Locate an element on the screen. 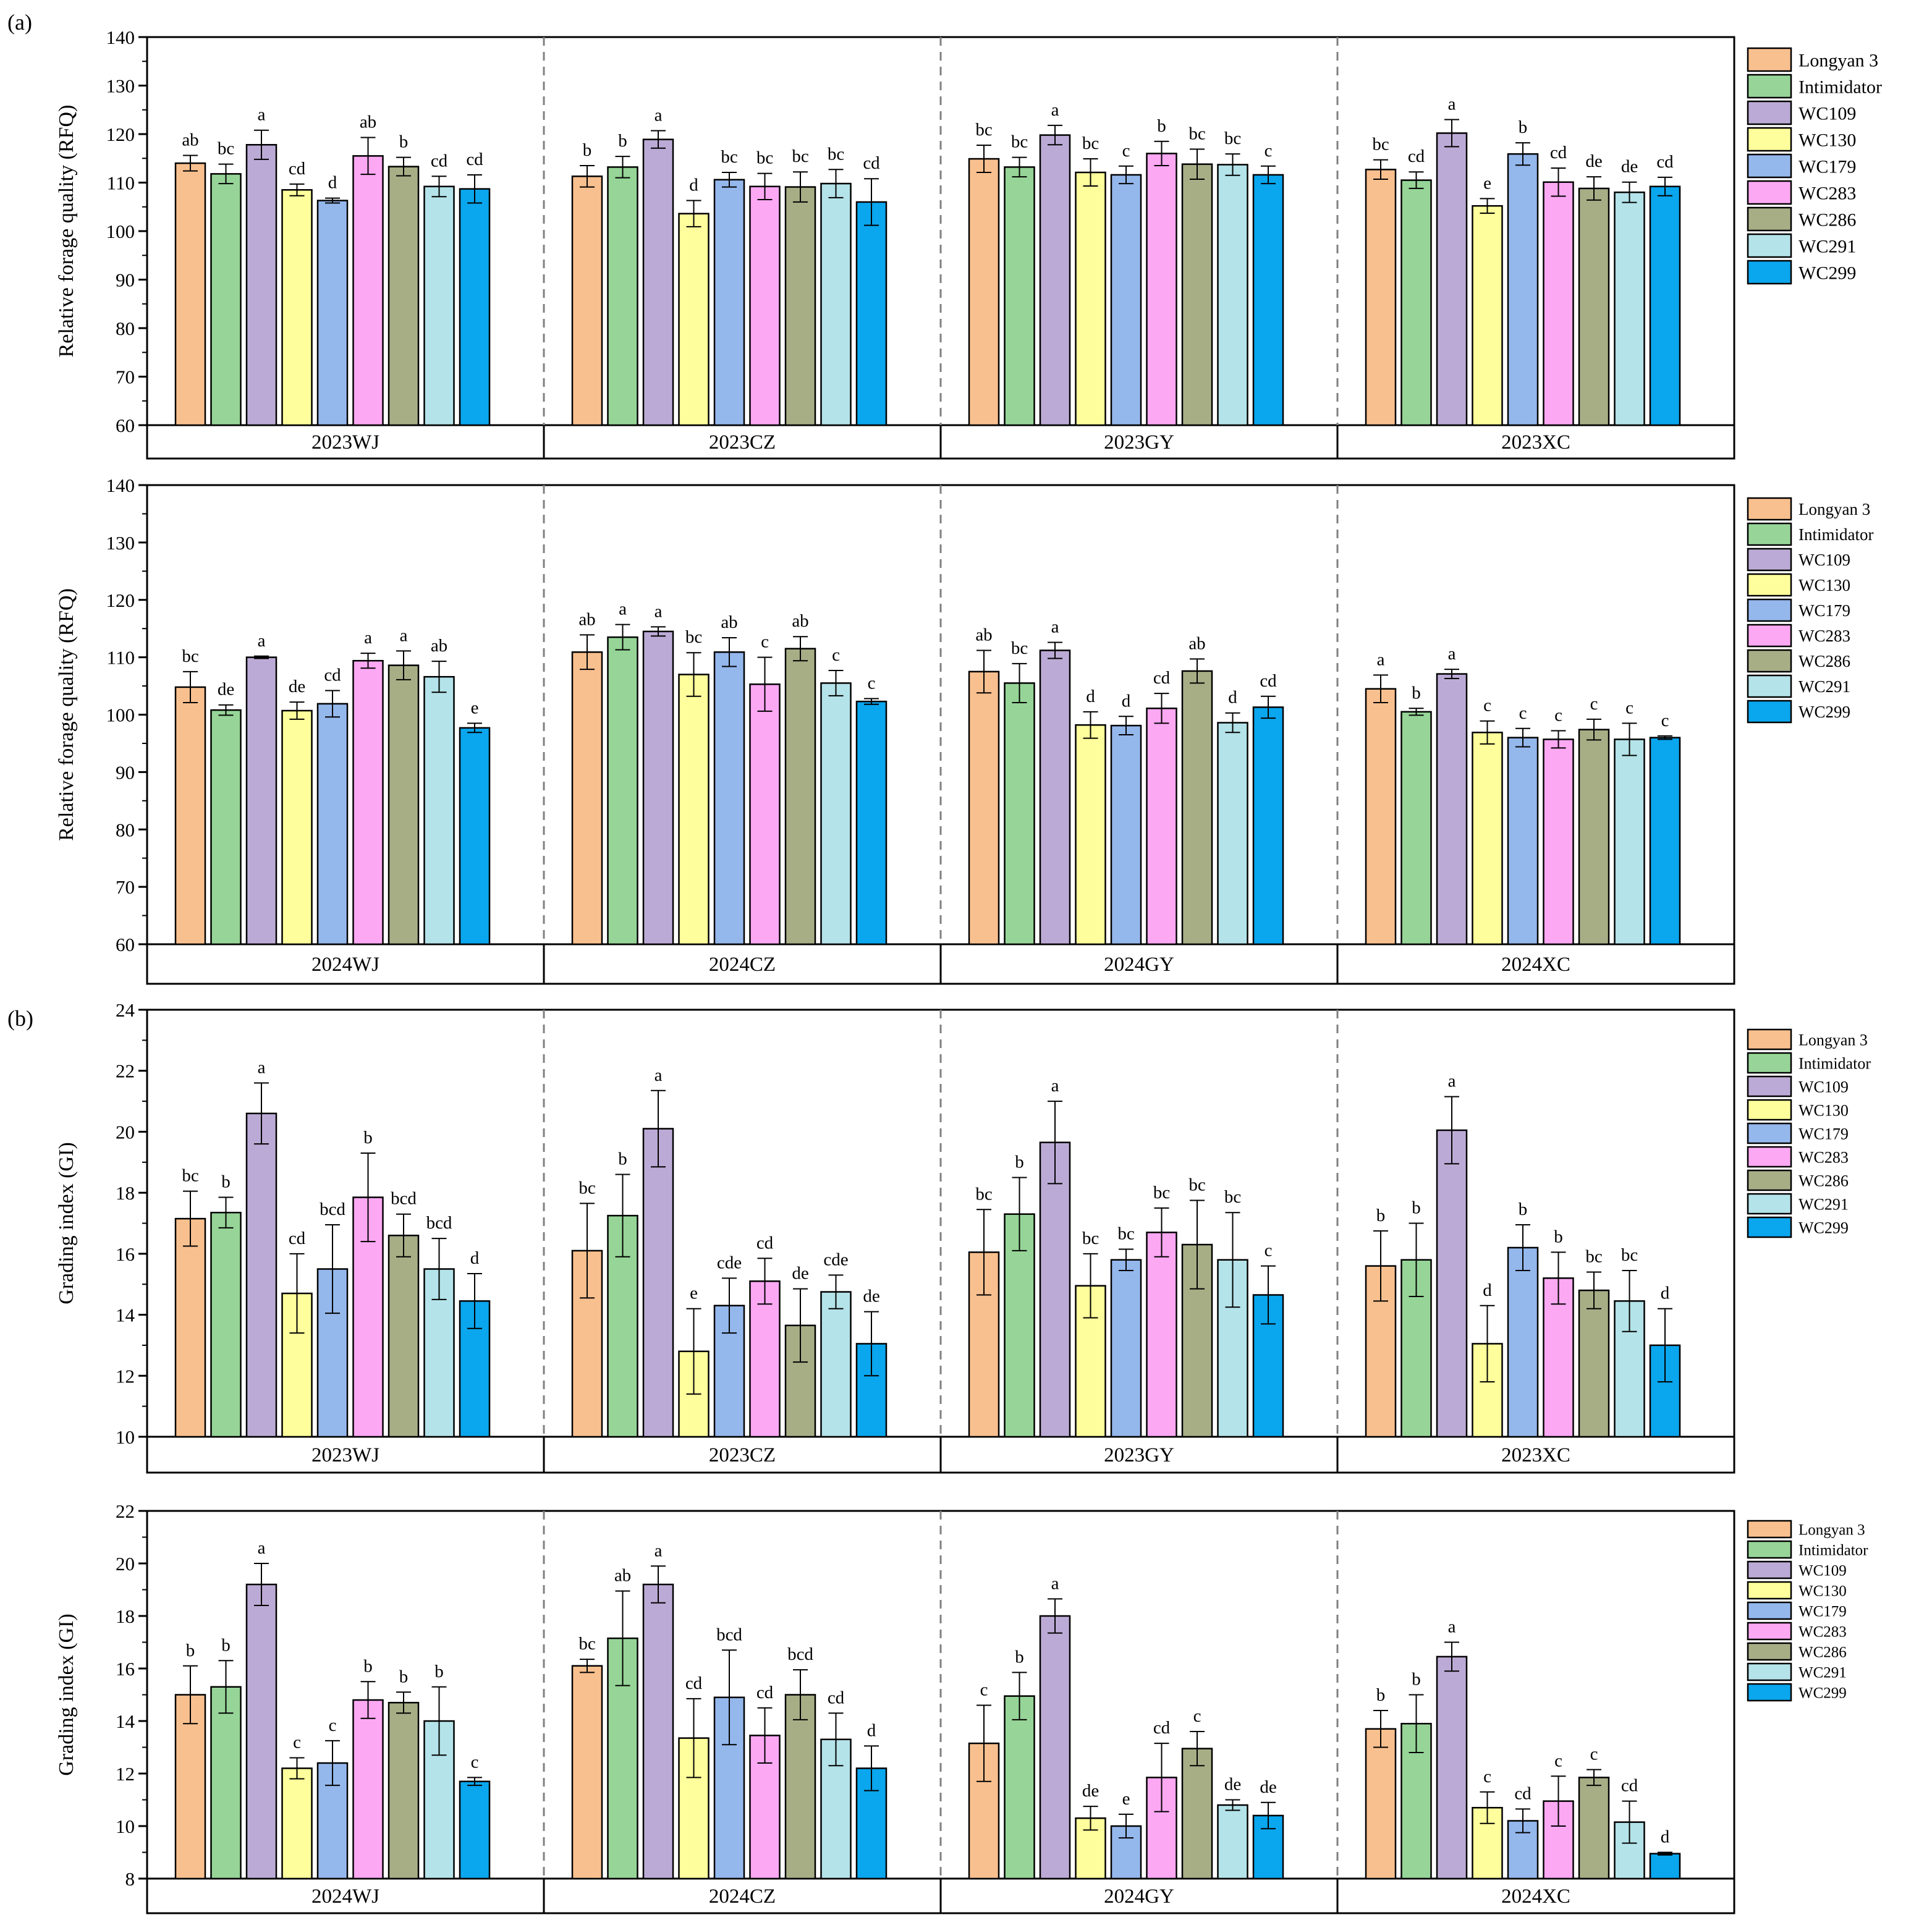  group-label: 2023WJ is located at coordinates (345, 442).